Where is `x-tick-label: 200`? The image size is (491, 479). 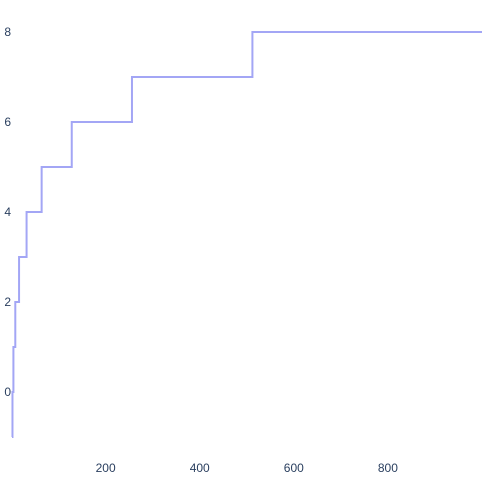
x-tick-label: 200 is located at coordinates (106, 468).